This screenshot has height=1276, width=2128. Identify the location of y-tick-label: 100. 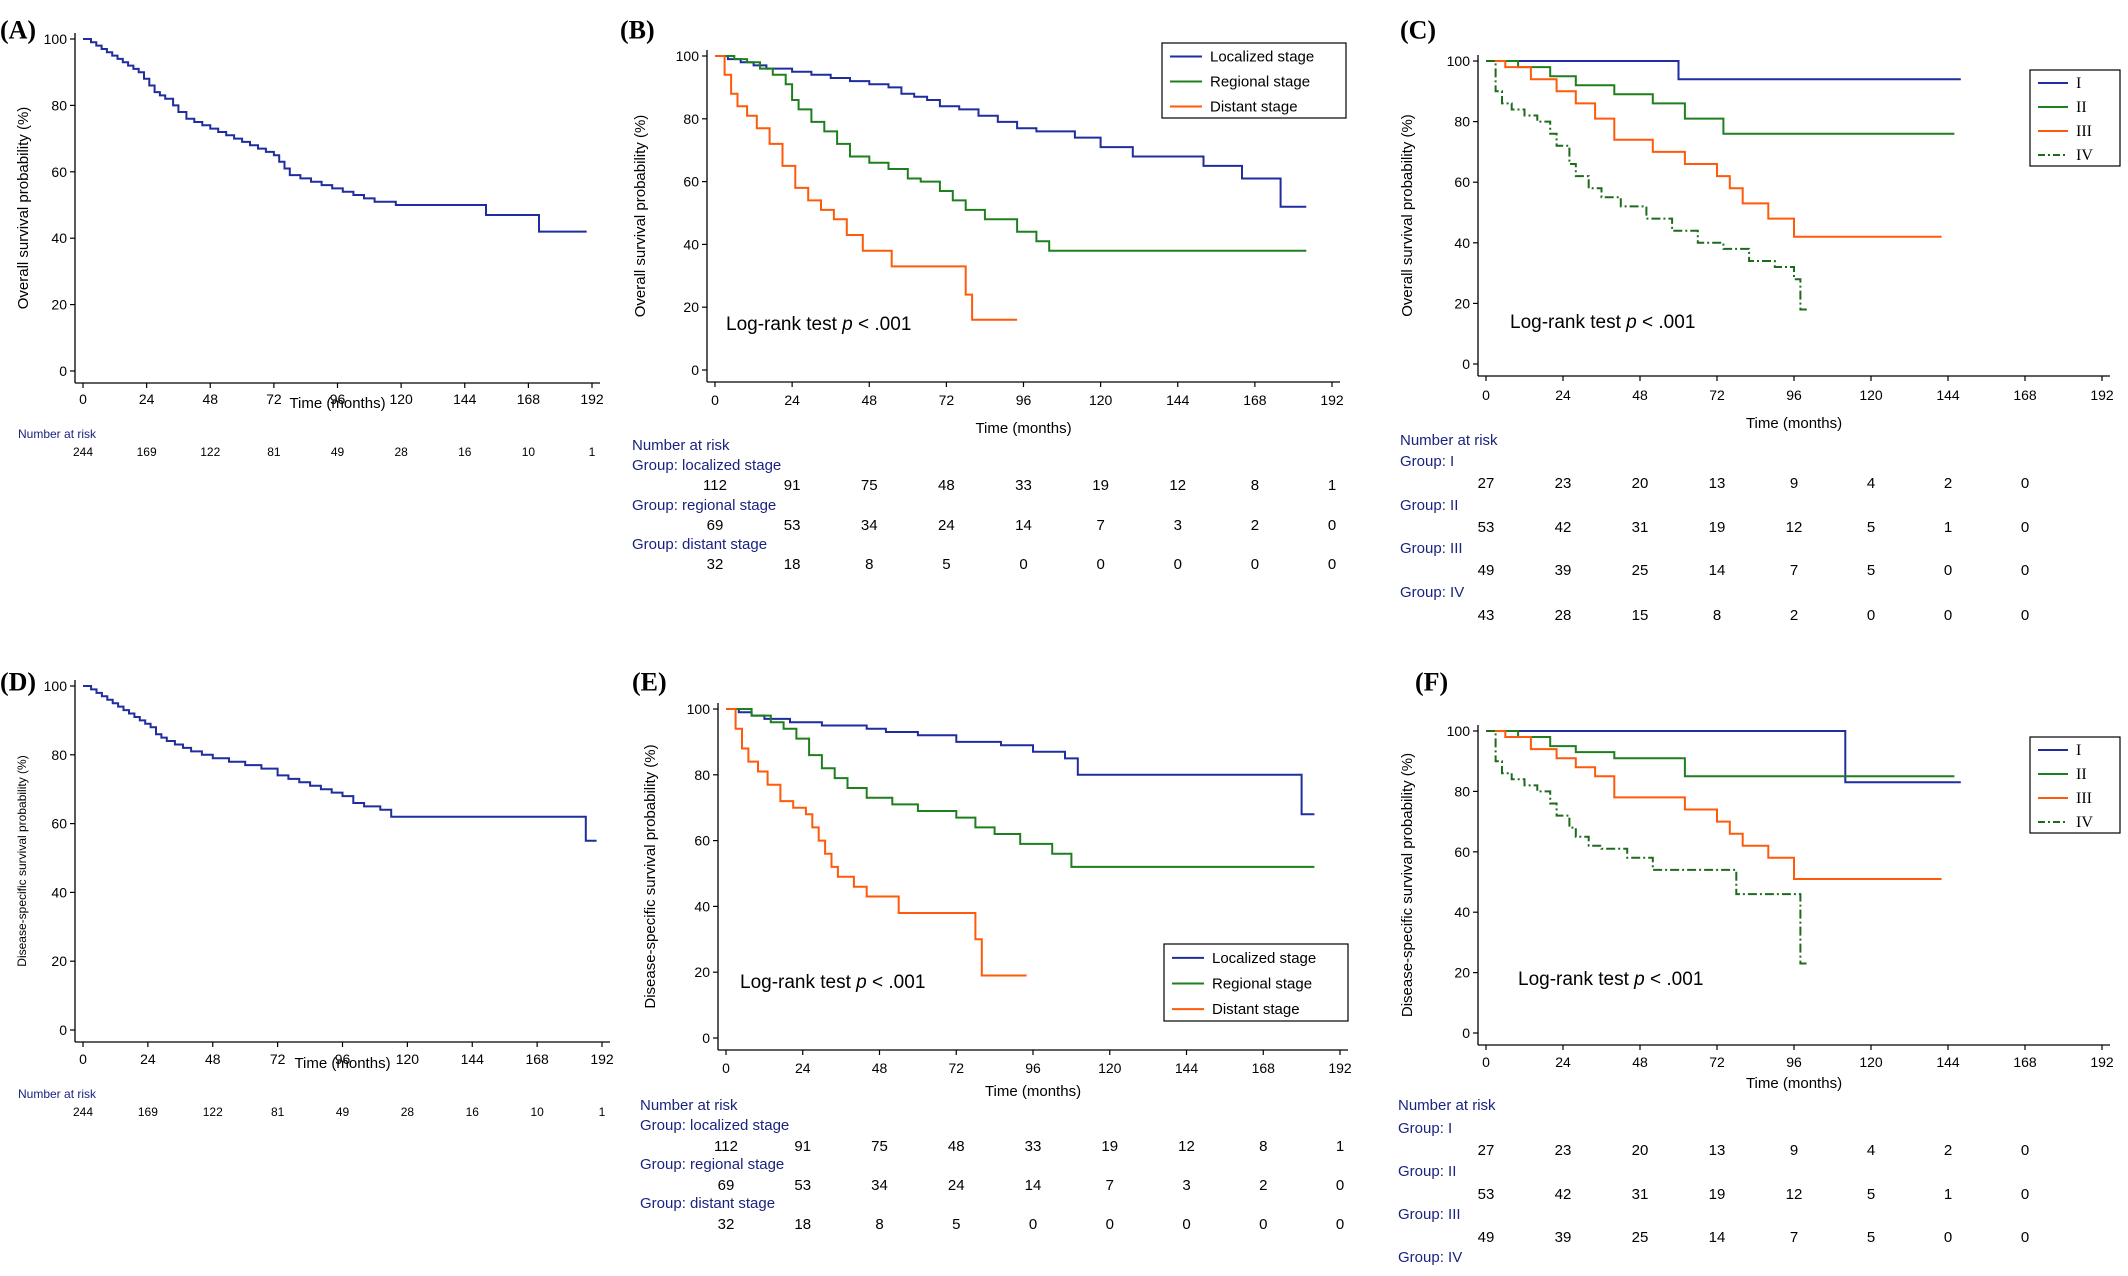
(1459, 61).